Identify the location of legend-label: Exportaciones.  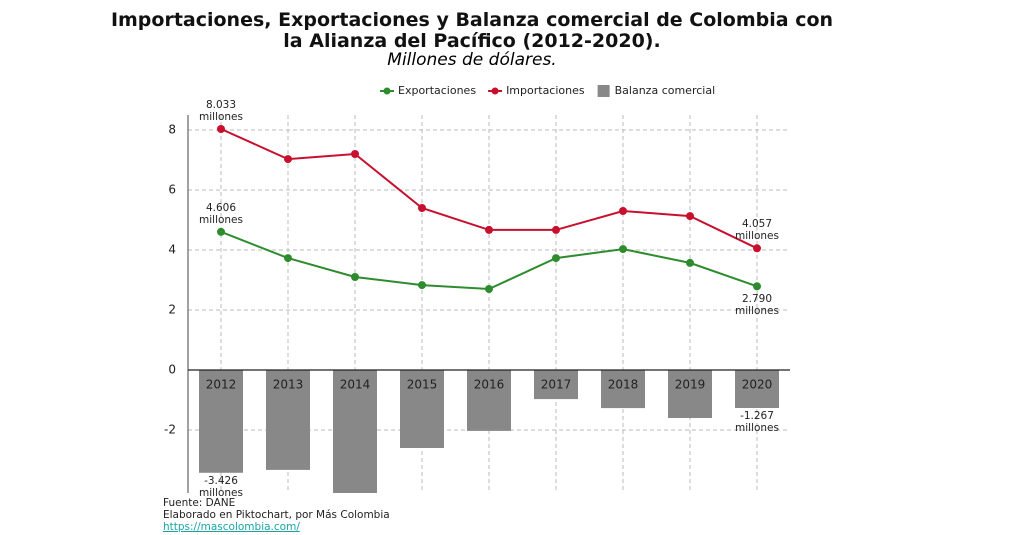
(437, 90).